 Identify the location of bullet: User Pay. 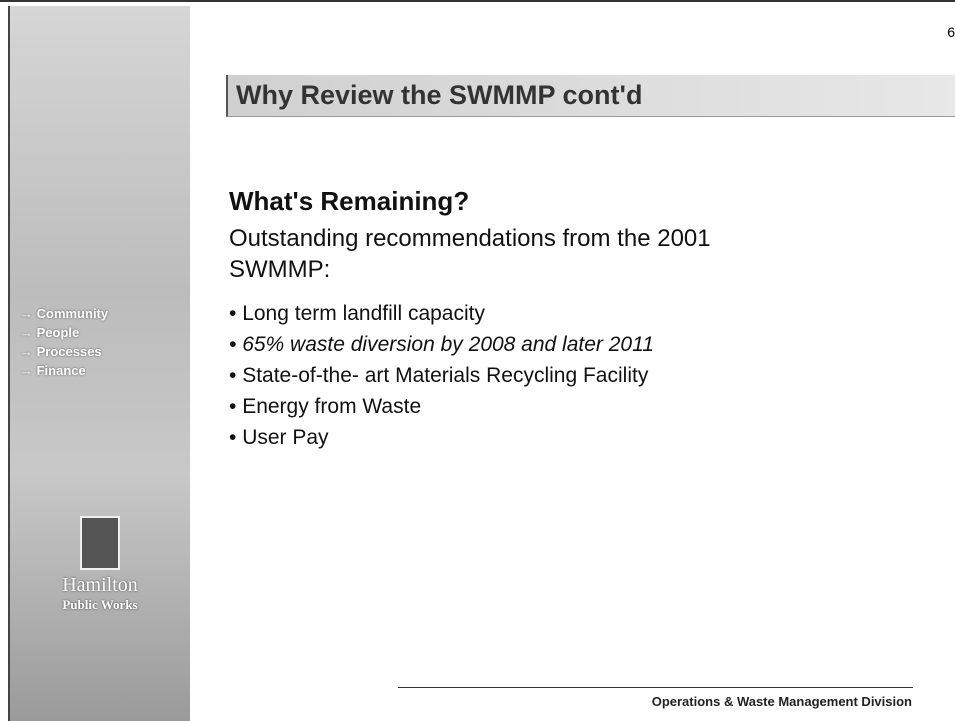
(441, 437).